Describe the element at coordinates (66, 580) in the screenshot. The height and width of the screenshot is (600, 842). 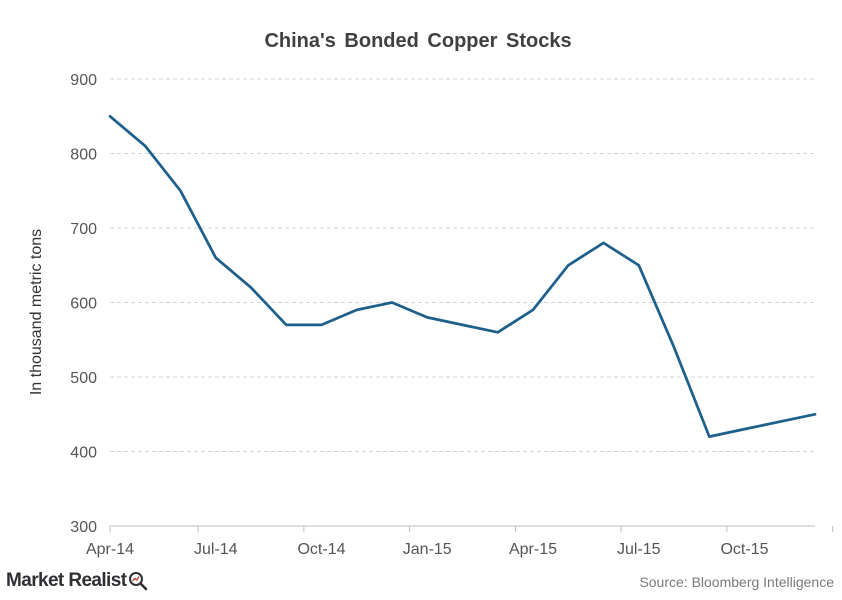
I see `brand-name: Market Realist` at that location.